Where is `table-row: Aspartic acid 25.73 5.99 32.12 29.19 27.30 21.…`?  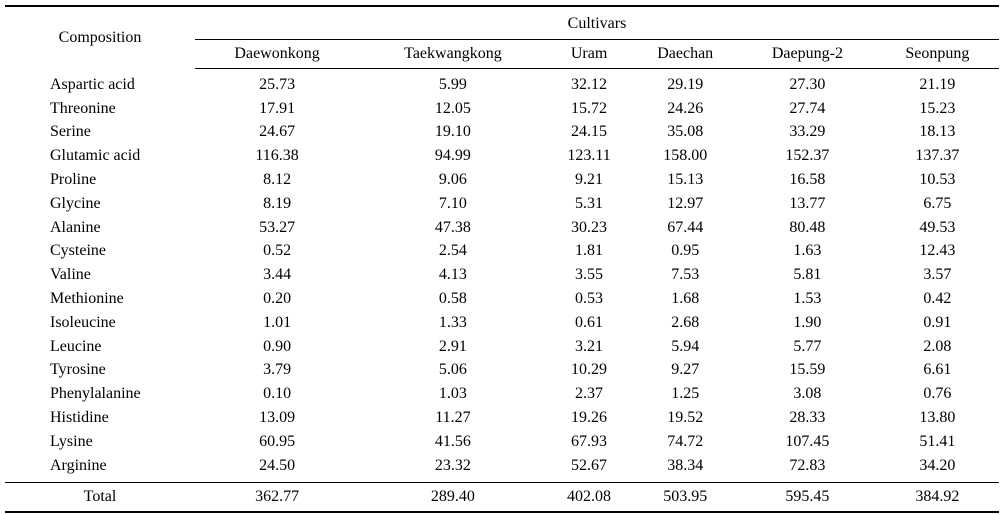
table-row: Aspartic acid 25.73 5.99 32.12 29.19 27.30 21.… is located at coordinates (502, 83).